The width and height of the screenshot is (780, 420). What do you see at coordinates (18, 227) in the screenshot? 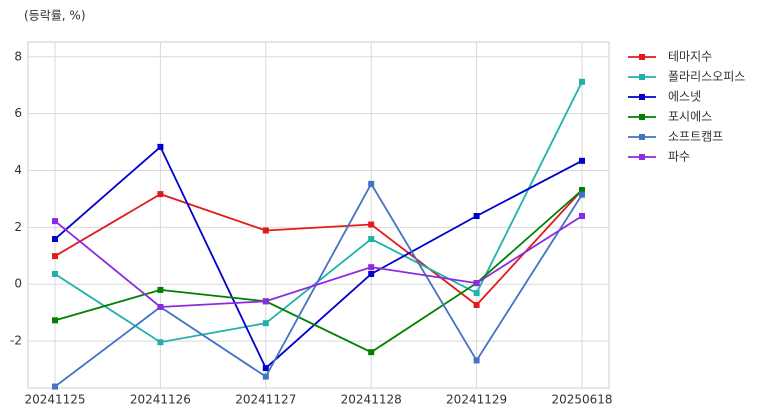
I see `y-tick-label: 2` at bounding box center [18, 227].